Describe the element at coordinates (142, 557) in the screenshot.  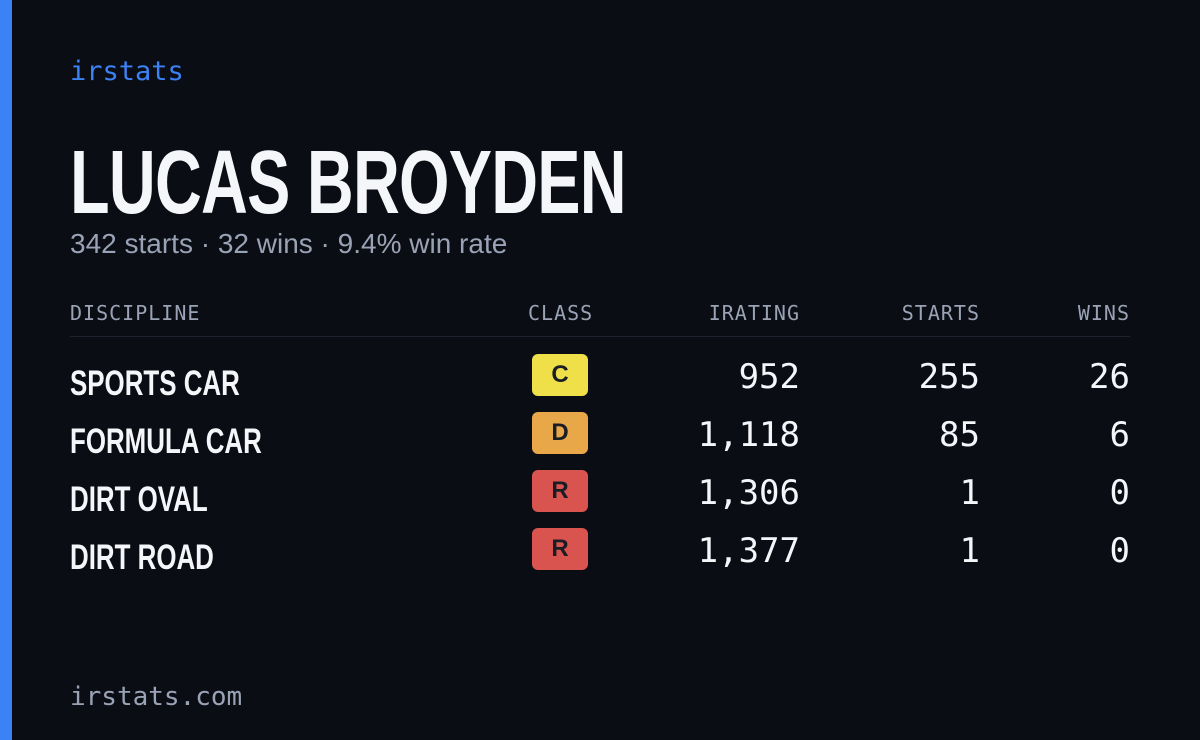
I see `discipline: DIRT ROAD` at that location.